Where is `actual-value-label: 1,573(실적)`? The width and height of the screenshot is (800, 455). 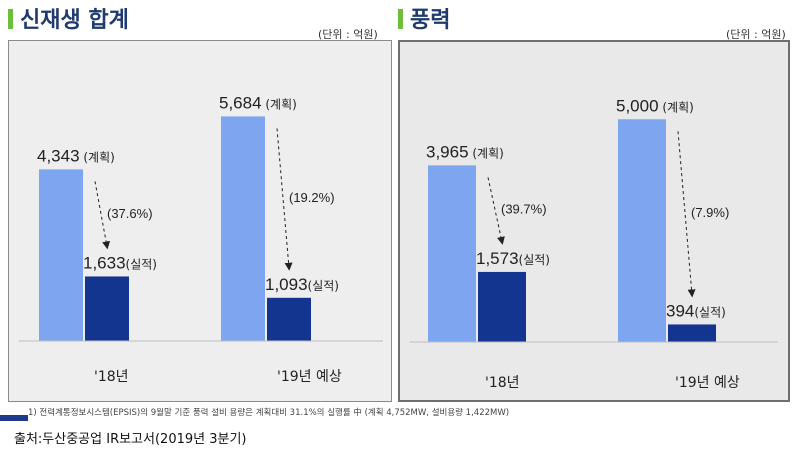
actual-value-label: 1,573(실적) is located at coordinates (513, 258).